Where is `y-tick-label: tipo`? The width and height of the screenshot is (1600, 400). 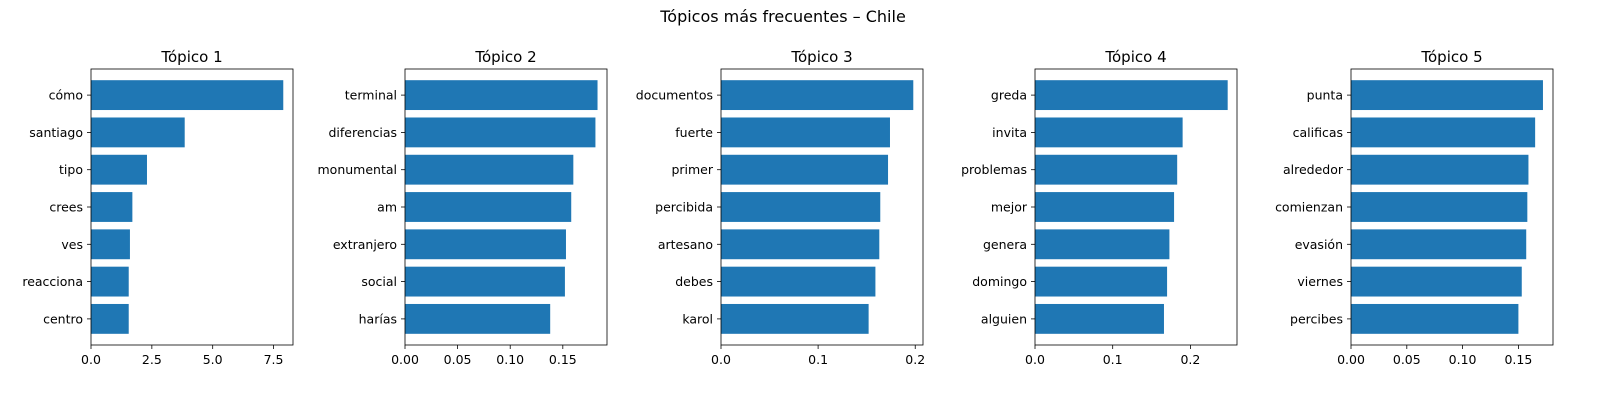 y-tick-label: tipo is located at coordinates (71, 169).